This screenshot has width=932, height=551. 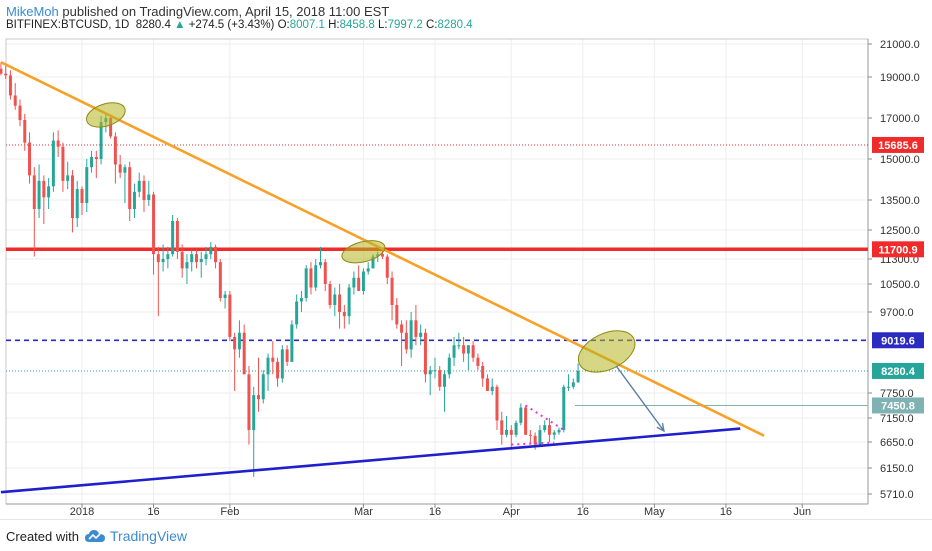 What do you see at coordinates (511, 512) in the screenshot?
I see `time-tick-label: Apr` at bounding box center [511, 512].